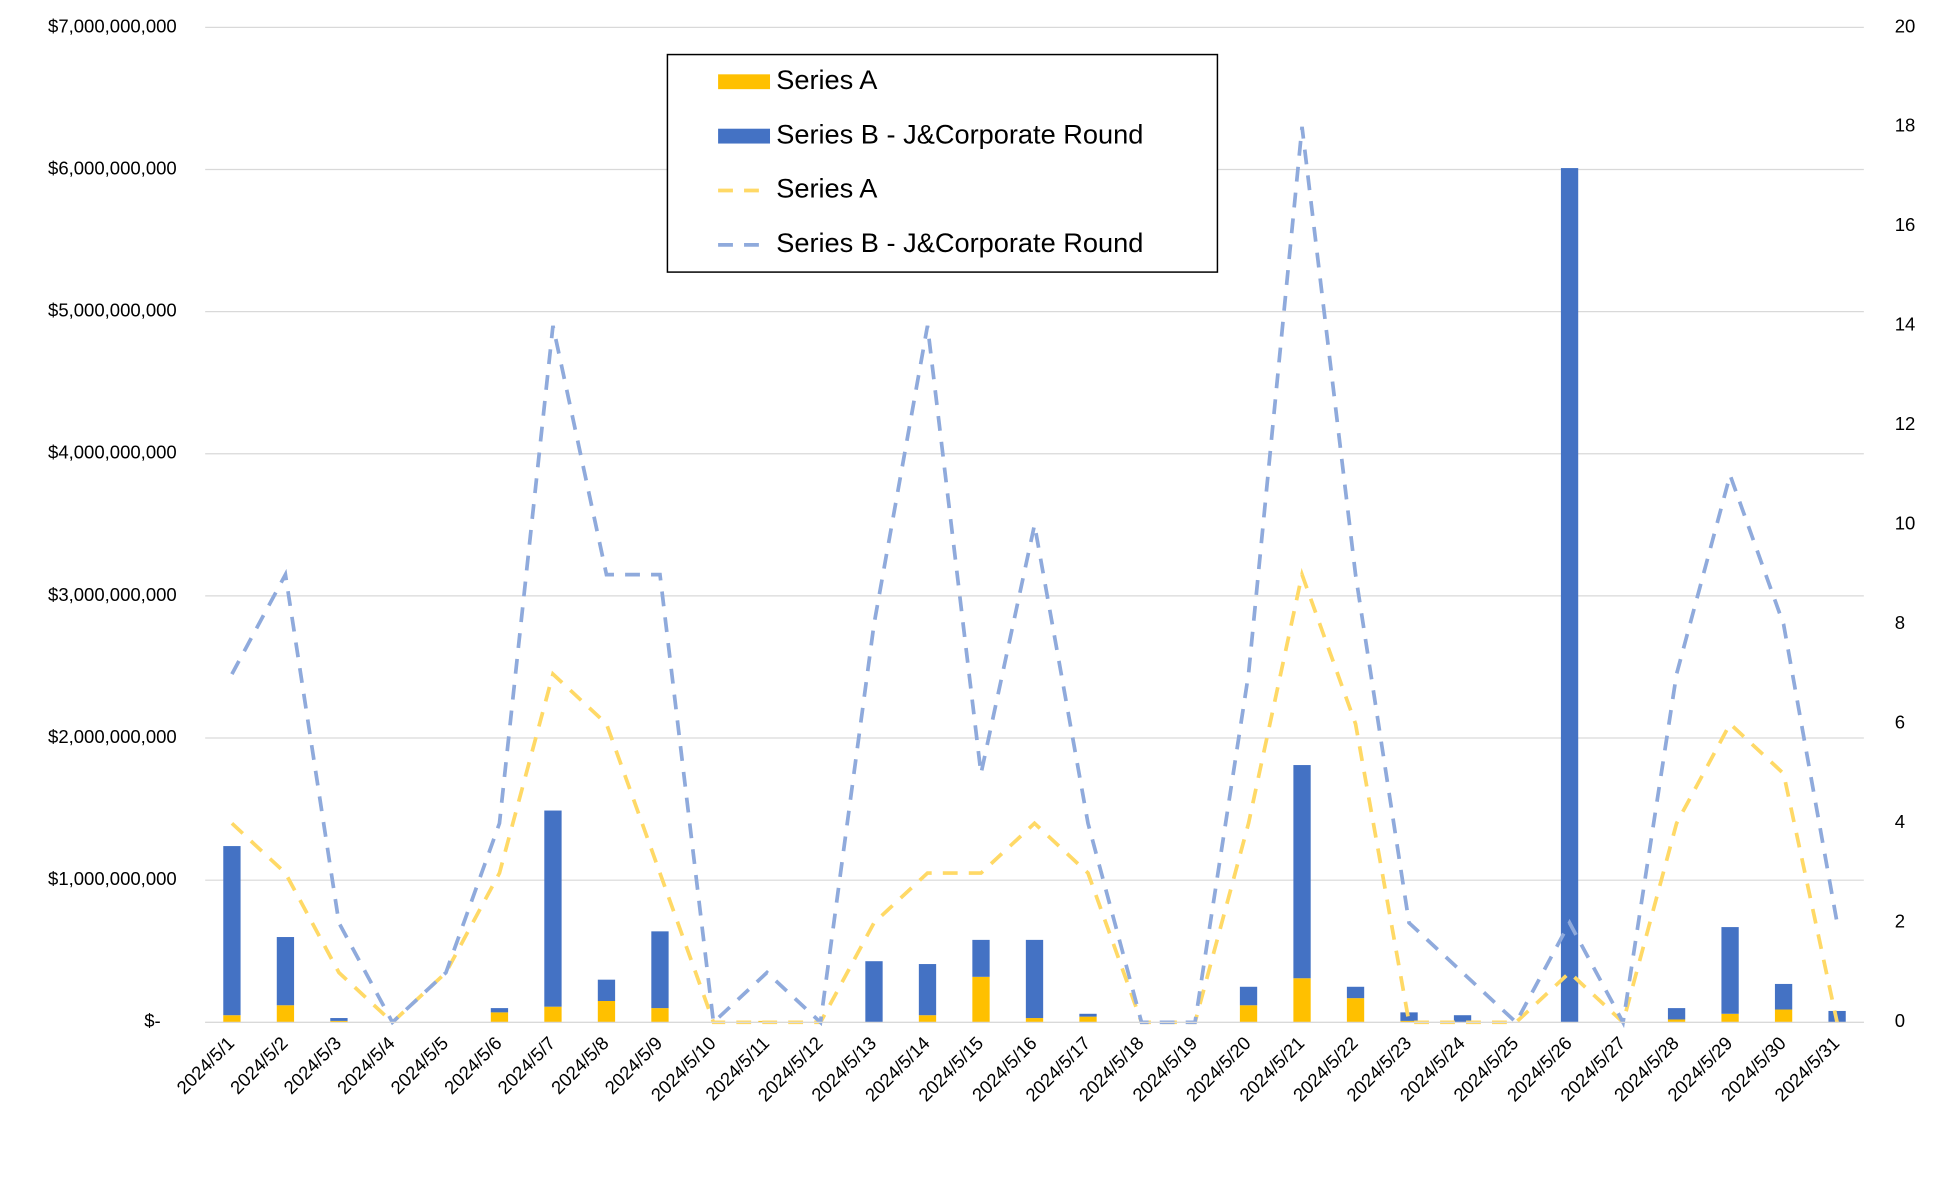 The image size is (1938, 1198). I want to click on y-tick-label: $6,000,000,000, so click(112, 167).